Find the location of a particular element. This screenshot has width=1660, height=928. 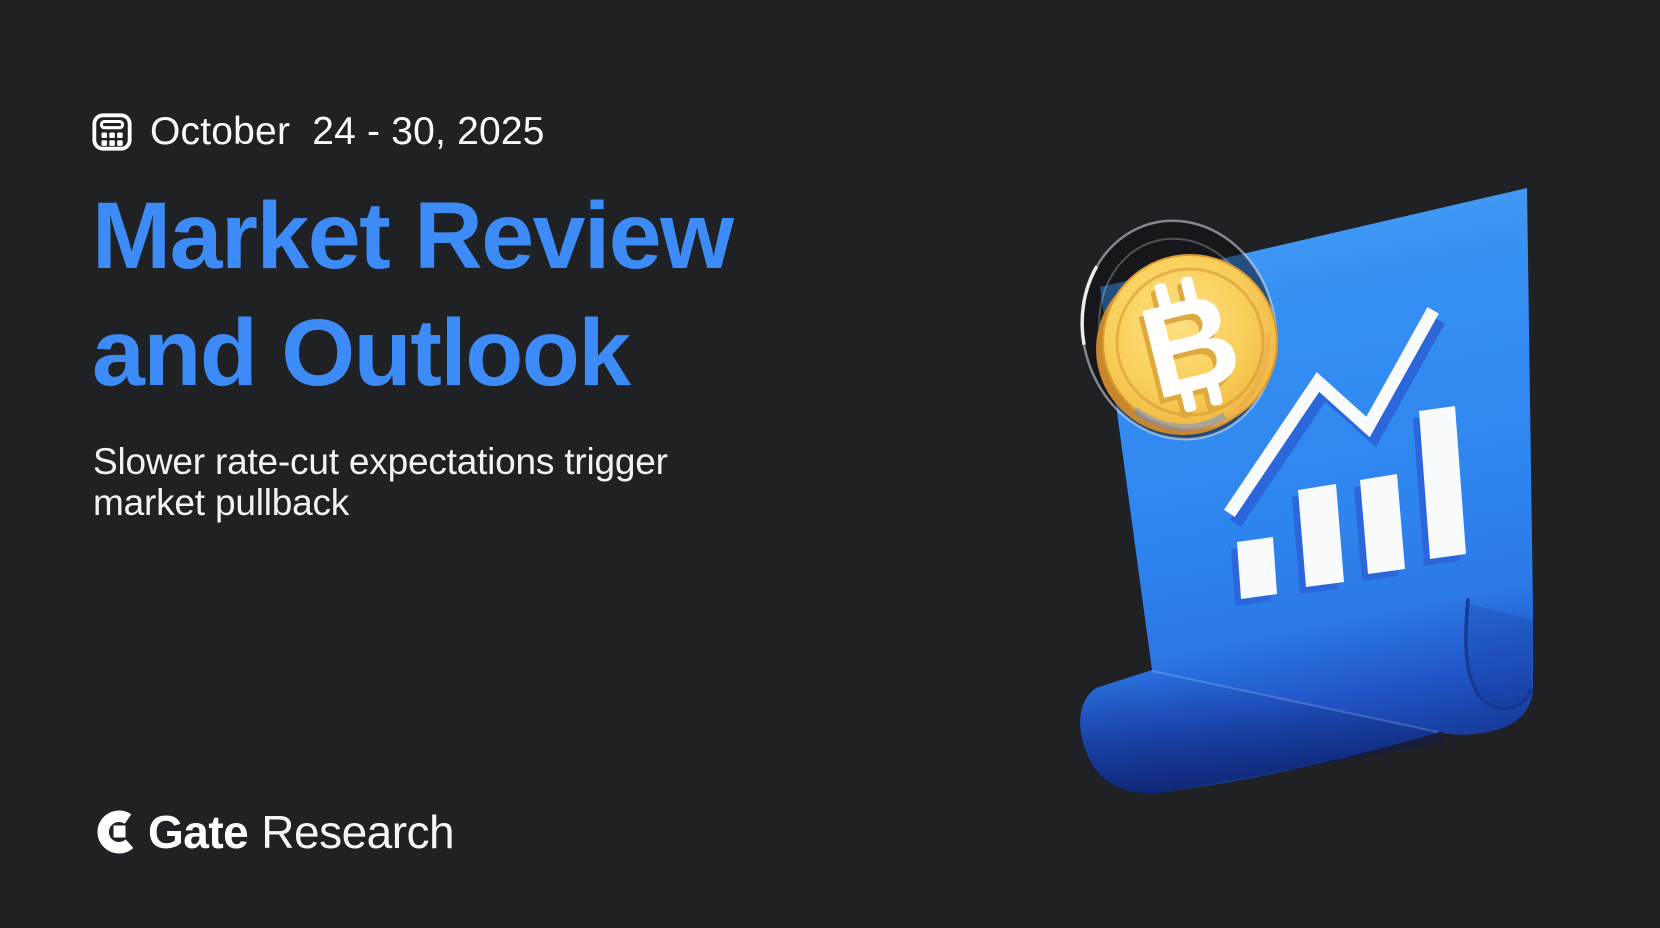

brand-row: Gate Research is located at coordinates (276, 832).